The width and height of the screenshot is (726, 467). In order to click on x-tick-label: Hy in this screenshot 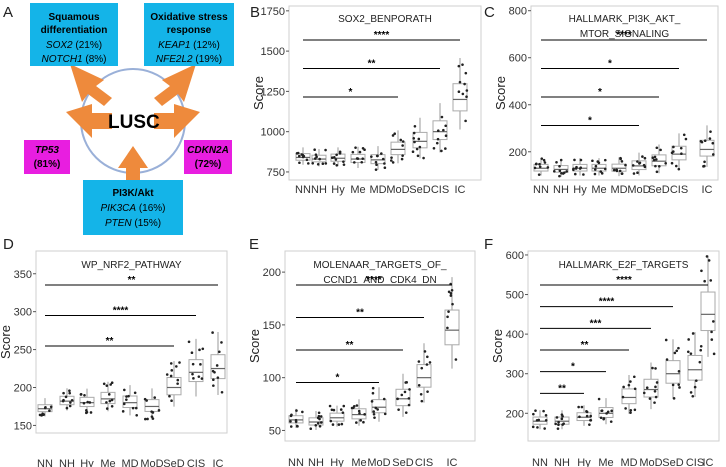, I will do `click(338, 190)`.